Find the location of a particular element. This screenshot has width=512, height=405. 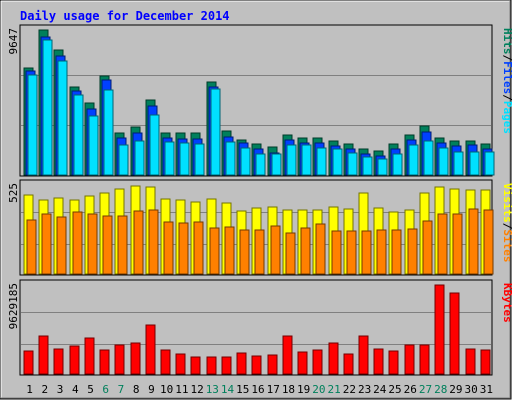

x-tick-label-day-21: 21 is located at coordinates (334, 389).